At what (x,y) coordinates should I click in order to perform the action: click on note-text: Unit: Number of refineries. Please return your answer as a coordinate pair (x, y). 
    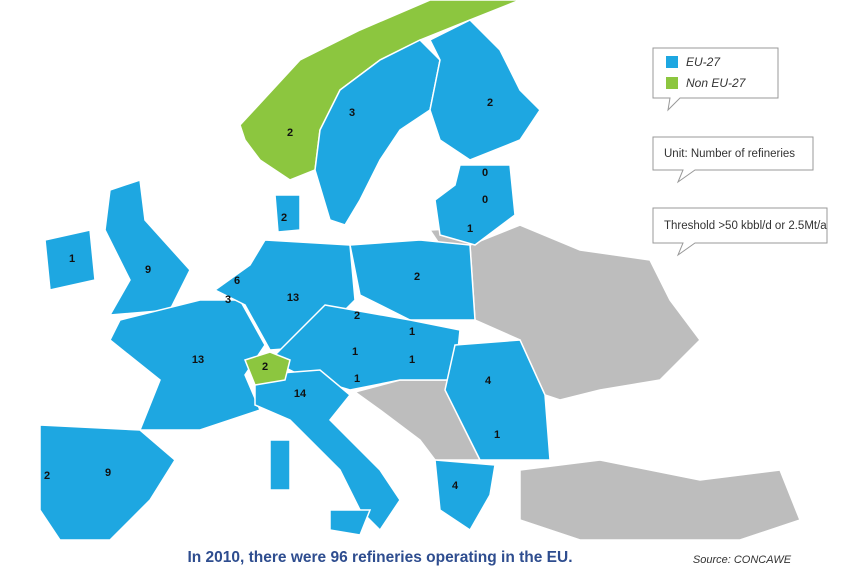
    Looking at the image, I should click on (729, 154).